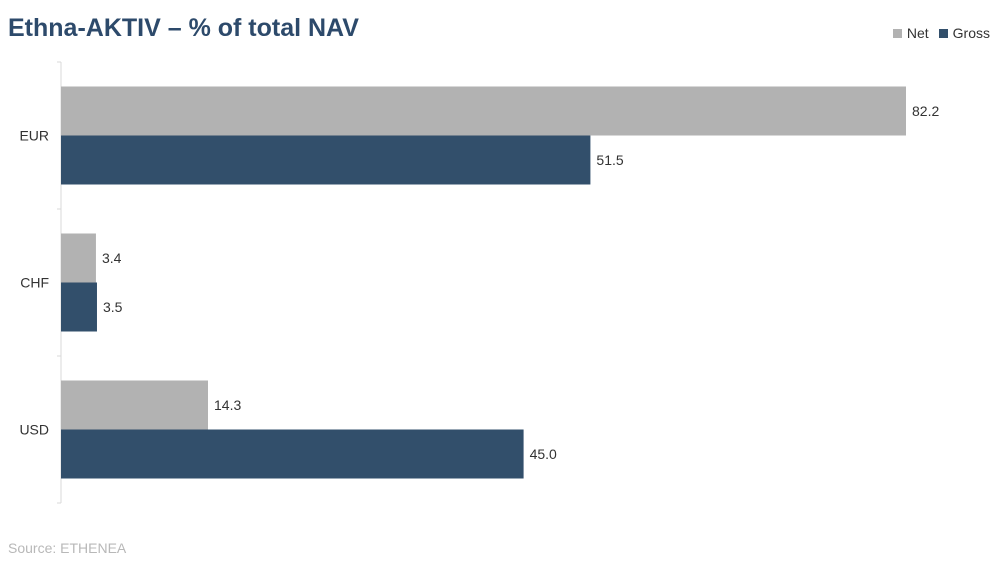 The image size is (1000, 566). Describe the element at coordinates (483, 111) in the screenshot. I see `bar-net-eur` at that location.